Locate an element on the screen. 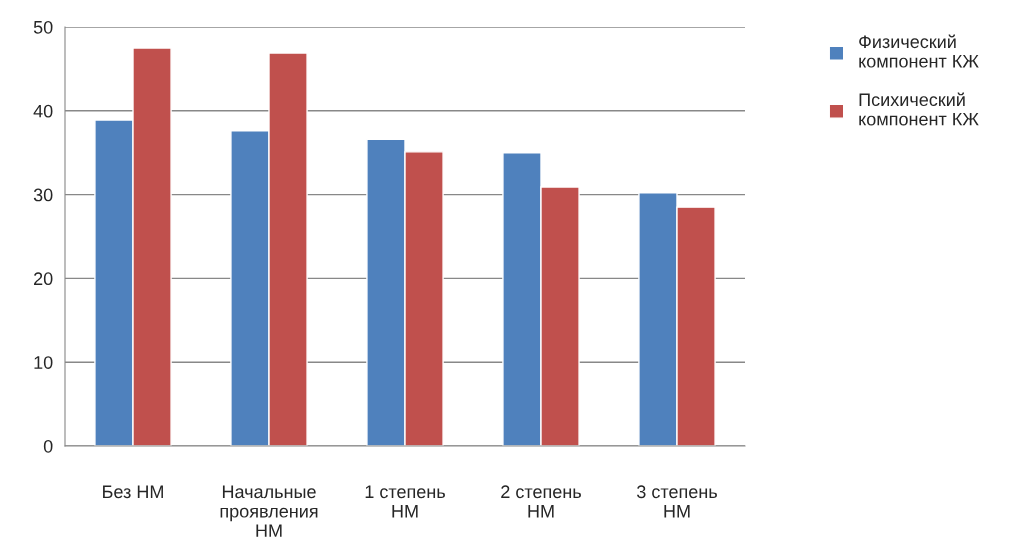 This screenshot has width=1024, height=560. x-tick-label: 3 степень НМ is located at coordinates (677, 501).